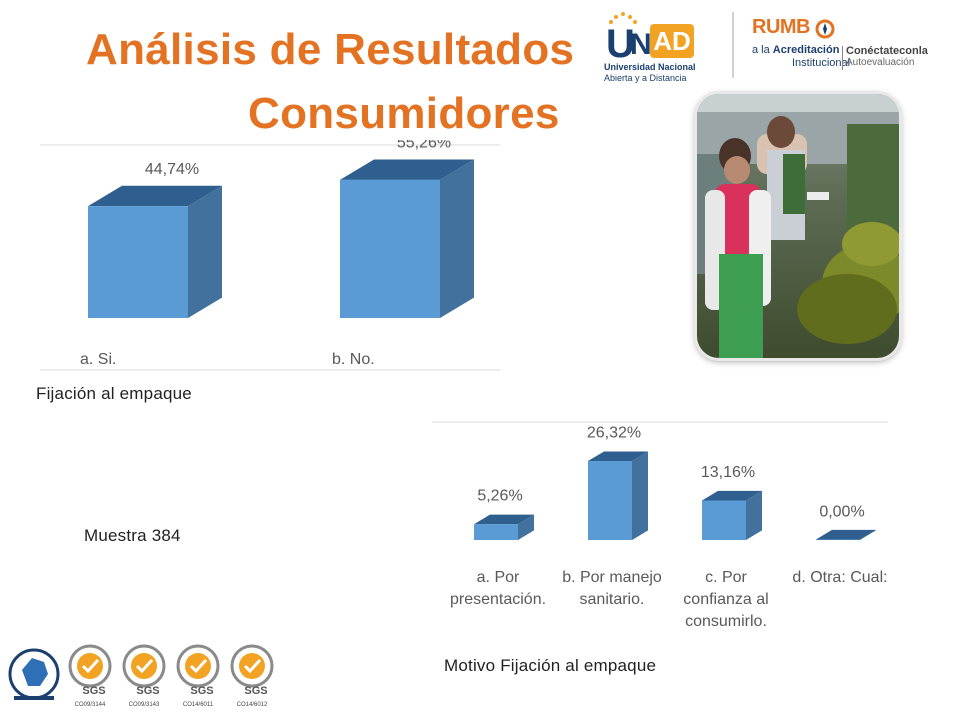 Image resolution: width=960 pixels, height=725 pixels. What do you see at coordinates (132, 535) in the screenshot?
I see `sample-size-label: Muestra 384` at bounding box center [132, 535].